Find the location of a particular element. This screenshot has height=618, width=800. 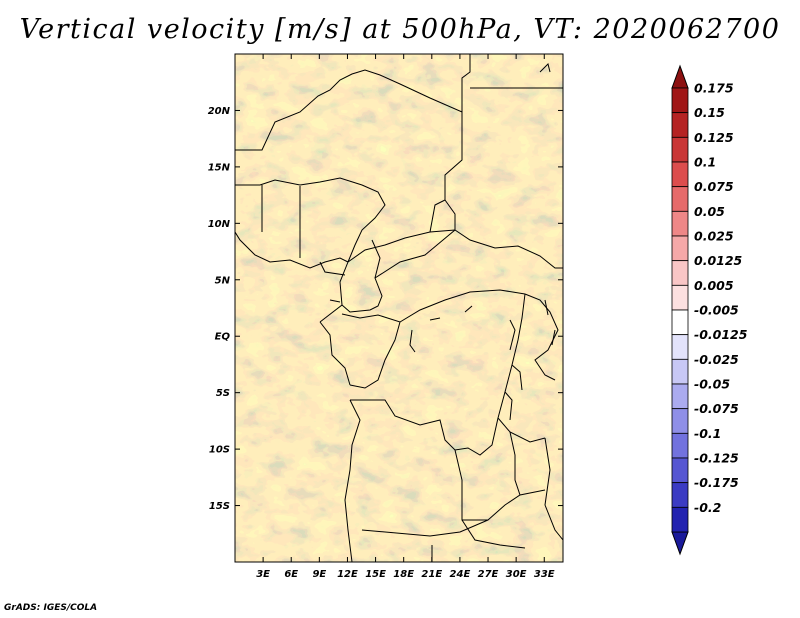

colorbar-label: 0.125 is located at coordinates (714, 137).